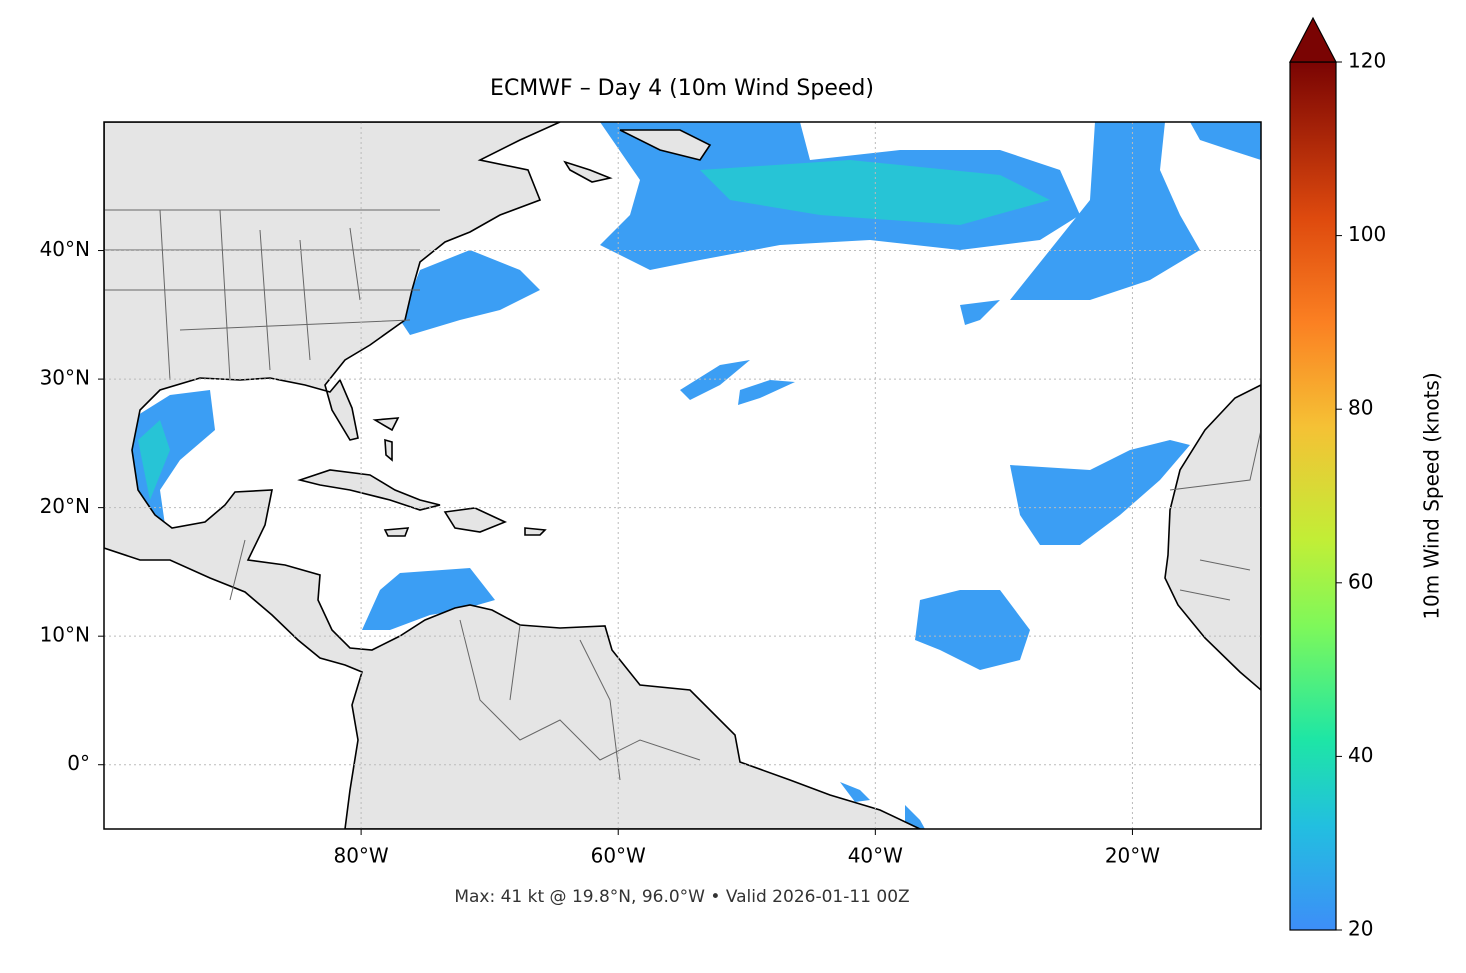 The height and width of the screenshot is (973, 1466). I want to click on x-tick-label: 80°W, so click(360, 856).